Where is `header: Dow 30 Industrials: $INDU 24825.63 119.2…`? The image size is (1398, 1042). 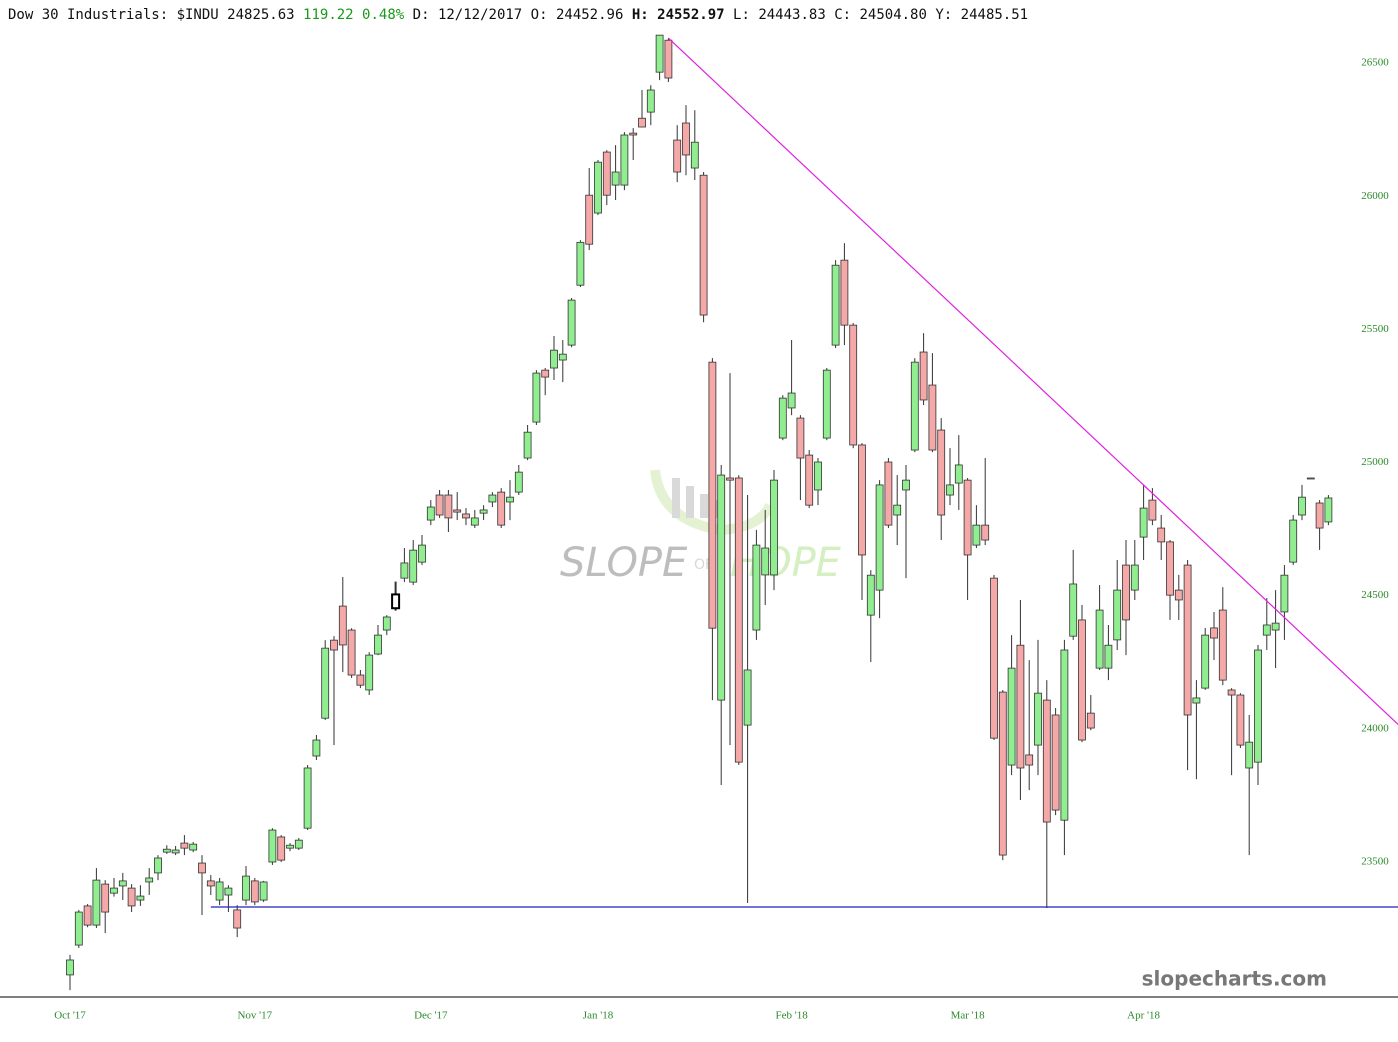
header: Dow 30 Industrials: $INDU 24825.63 119.2… is located at coordinates (518, 15).